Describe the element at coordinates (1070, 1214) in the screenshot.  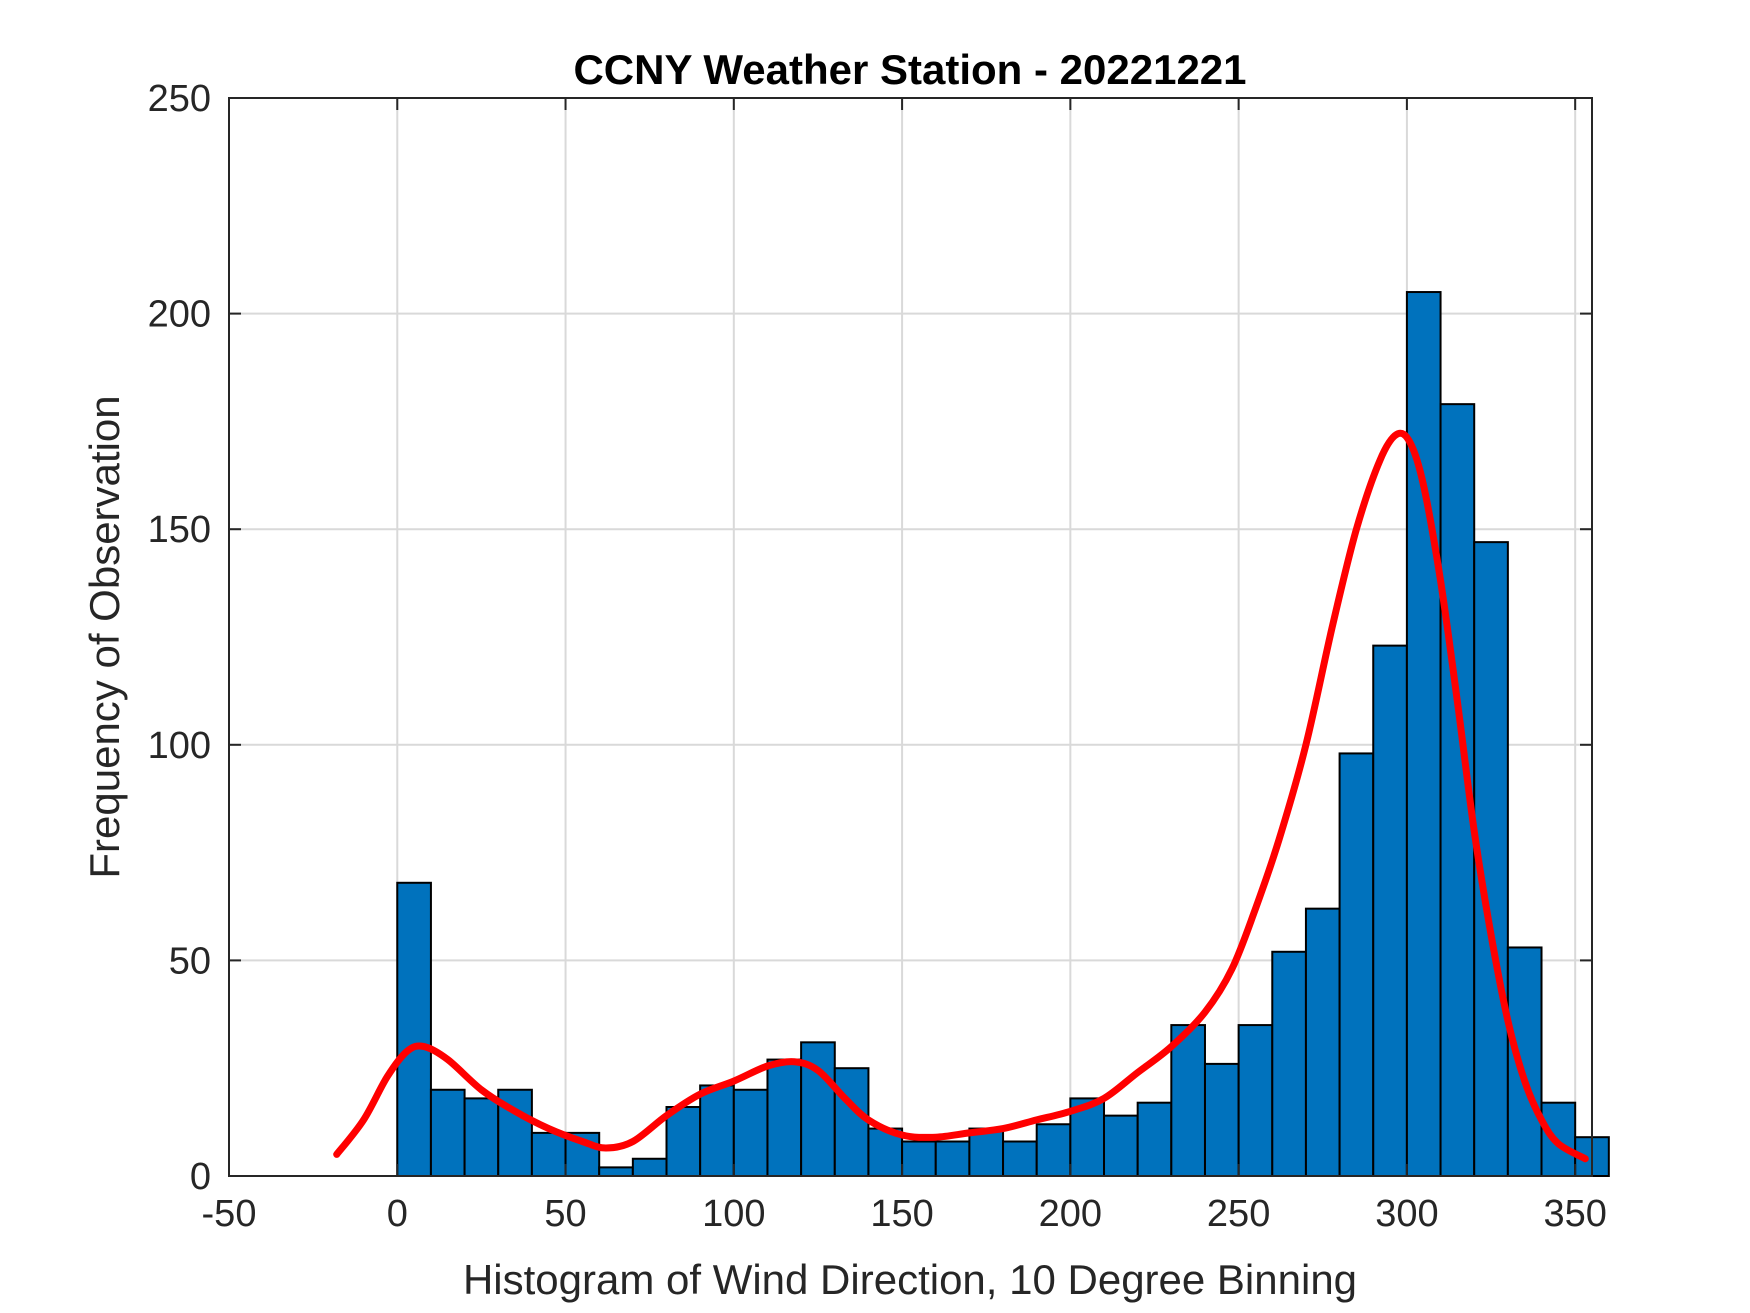
I see `x-tick-label: 200` at that location.